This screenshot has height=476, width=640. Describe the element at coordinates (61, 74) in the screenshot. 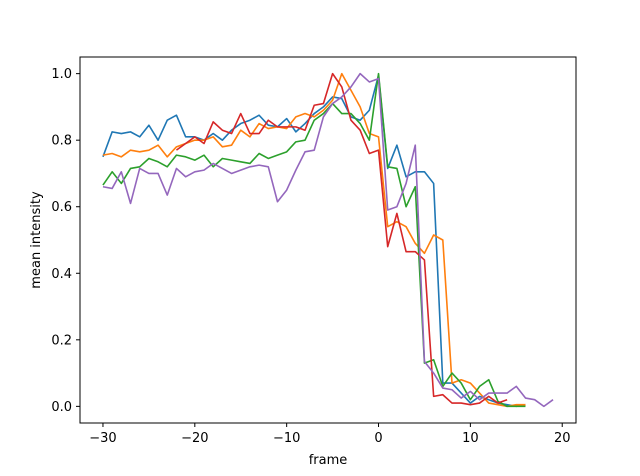

I see `y-tick-label: 1.0` at that location.